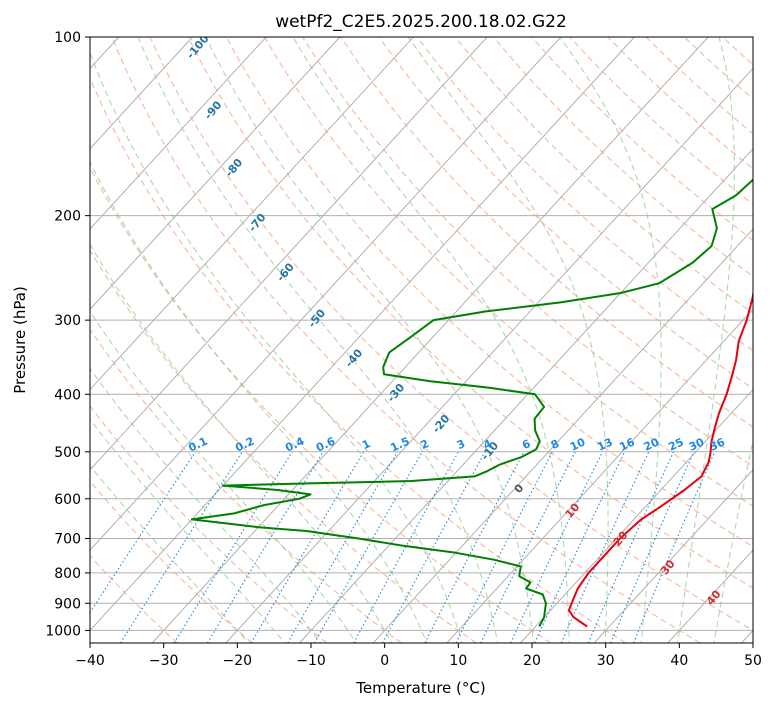  I want to click on mixing-ratio-label: 36, so click(718, 444).